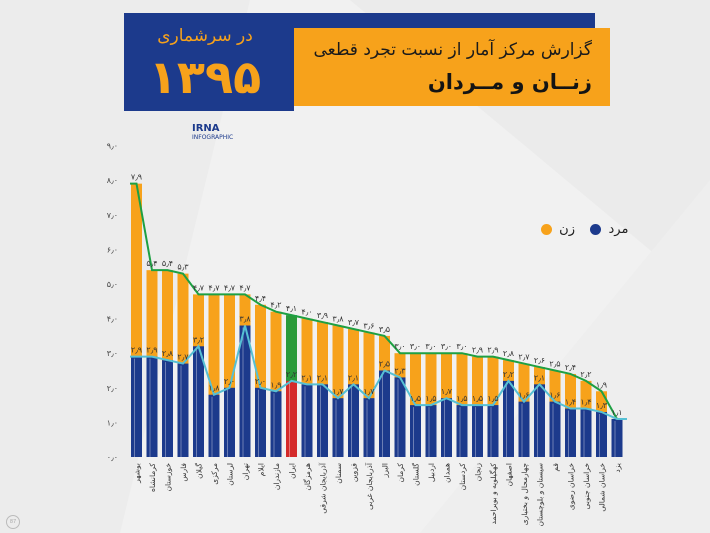 The height and width of the screenshot is (533, 710). I want to click on women-value-label: ۲٫۲, so click(585, 374).